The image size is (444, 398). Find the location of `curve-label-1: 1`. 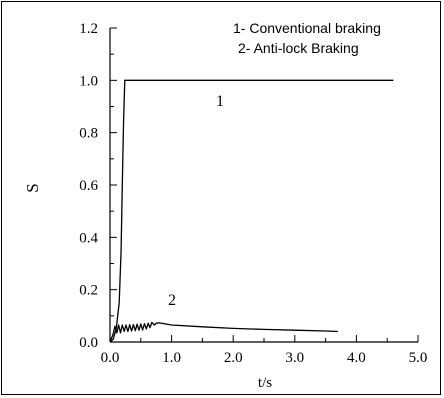

curve-label-1: 1 is located at coordinates (220, 101).